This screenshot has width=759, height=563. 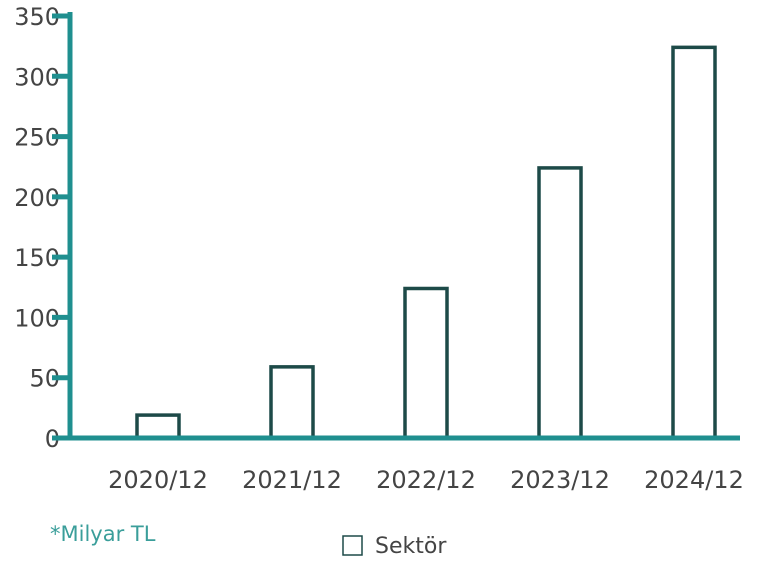 What do you see at coordinates (426, 480) in the screenshot?
I see `x-tick-label: 2022/12` at bounding box center [426, 480].